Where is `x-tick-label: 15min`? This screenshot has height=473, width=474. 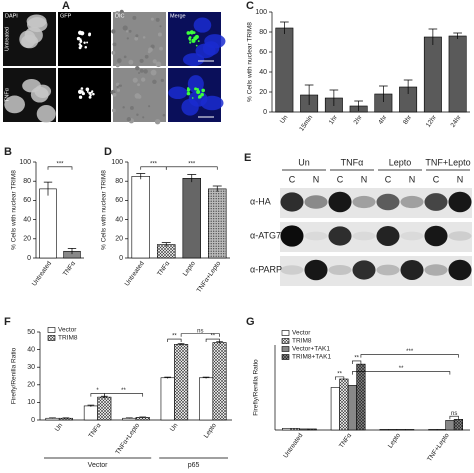
x-tick-label: 15min is located at coordinates (306, 123).